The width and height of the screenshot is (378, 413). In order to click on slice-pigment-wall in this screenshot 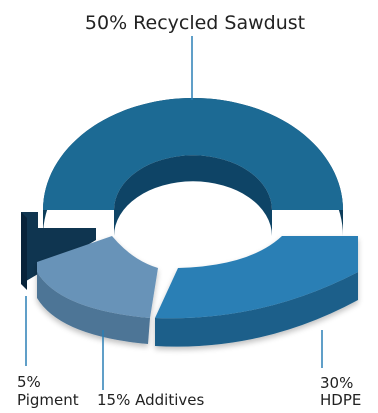, I will do `click(24, 251)`.